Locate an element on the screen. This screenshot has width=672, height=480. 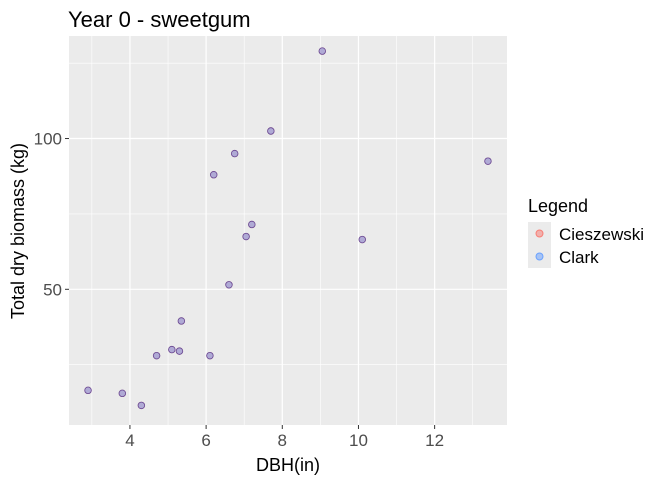
legend-key-clark is located at coordinates (539, 256).